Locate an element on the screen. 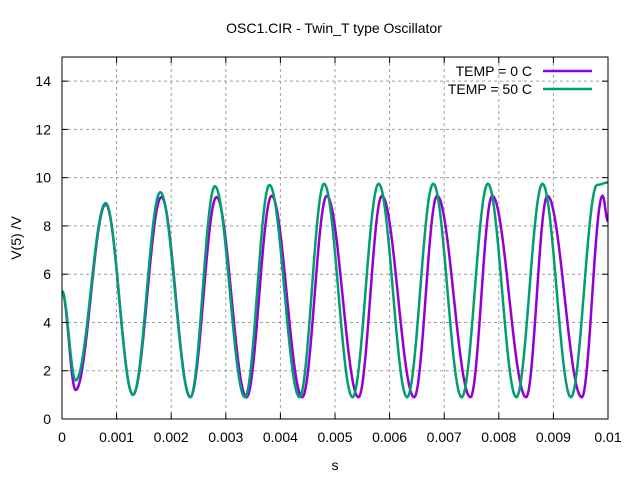 This screenshot has height=480, width=640. x-tick-label: 0.004 is located at coordinates (280, 437).